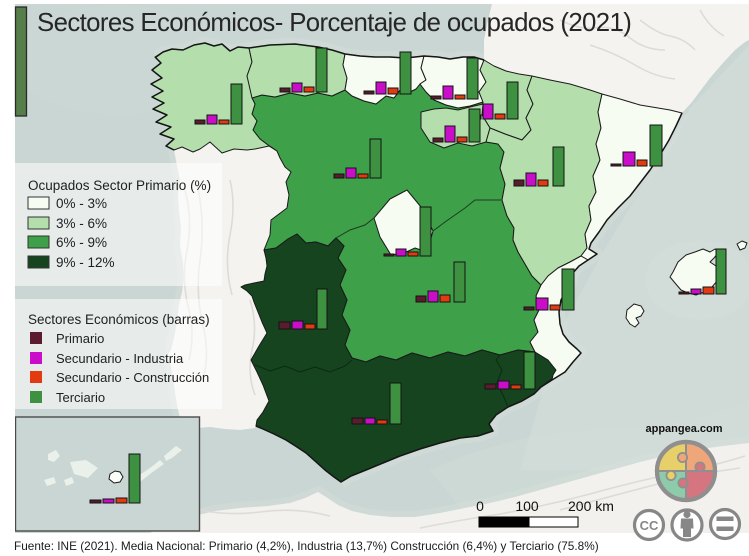 Image resolution: width=749 pixels, height=556 pixels. What do you see at coordinates (80, 338) in the screenshot?
I see `svg-text: Primario` at bounding box center [80, 338].